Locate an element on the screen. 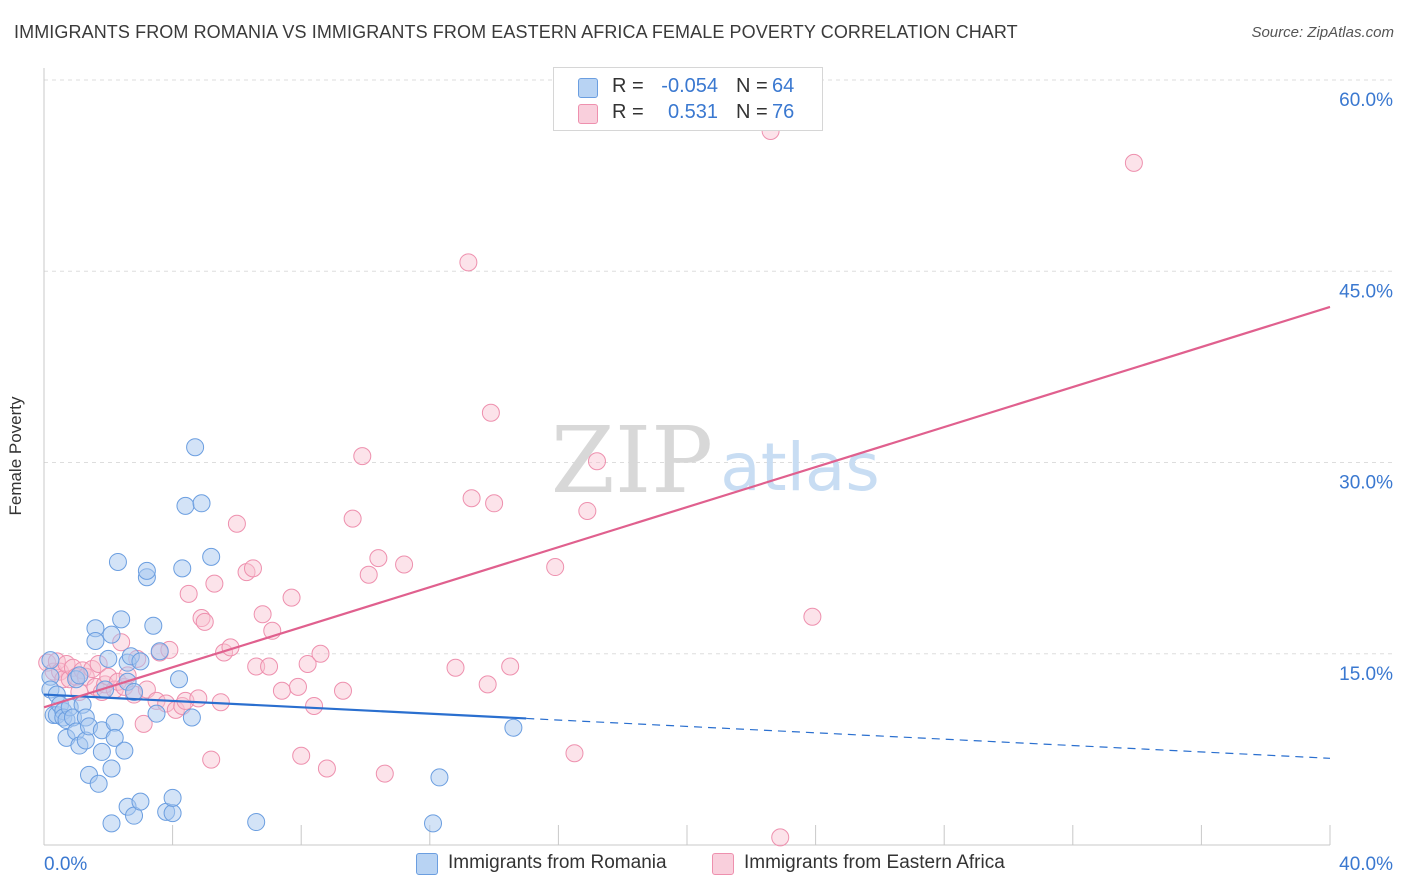 Image resolution: width=1406 pixels, height=892 pixels. correlation-legend: R = -0.054 N = 64 R = 0.531 N = 76 is located at coordinates (688, 99).